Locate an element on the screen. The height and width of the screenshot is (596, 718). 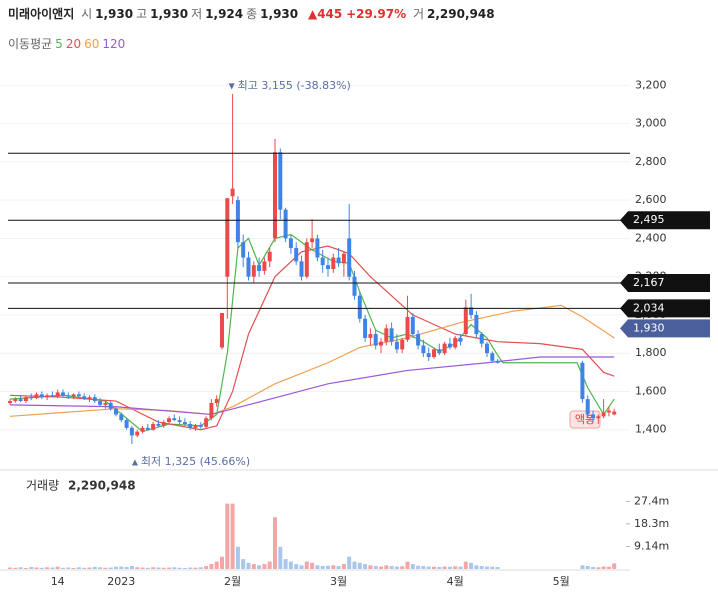
x-tick-label: 2월 is located at coordinates (232, 581).